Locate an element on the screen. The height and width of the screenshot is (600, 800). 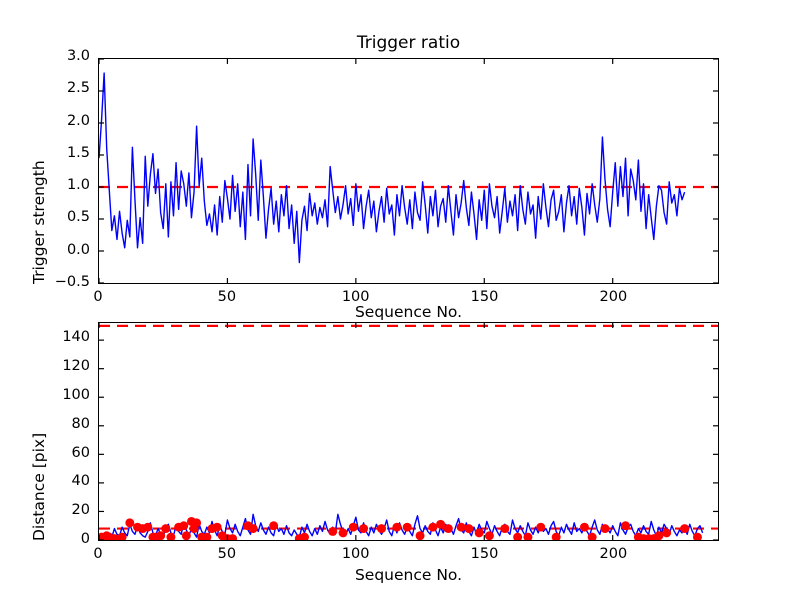
top-plot-x-axis-label: Sequence No. is located at coordinates (408, 312).